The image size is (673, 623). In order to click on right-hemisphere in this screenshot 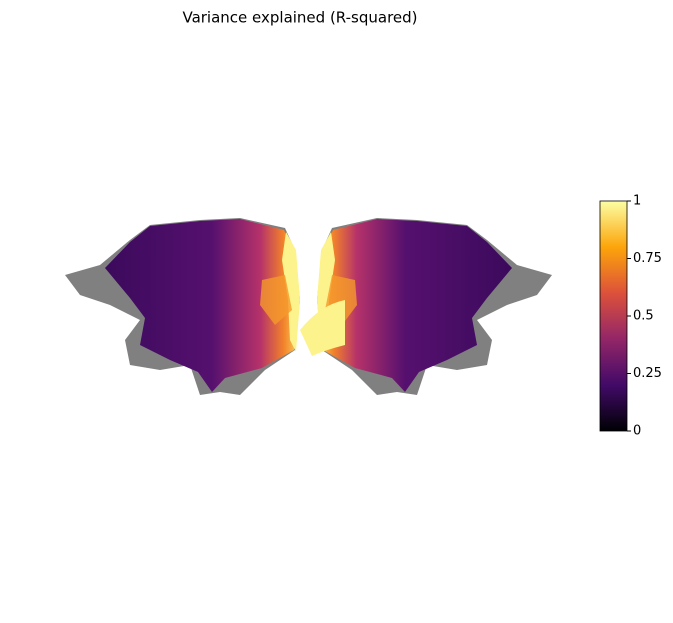, I will do `click(434, 306)`.